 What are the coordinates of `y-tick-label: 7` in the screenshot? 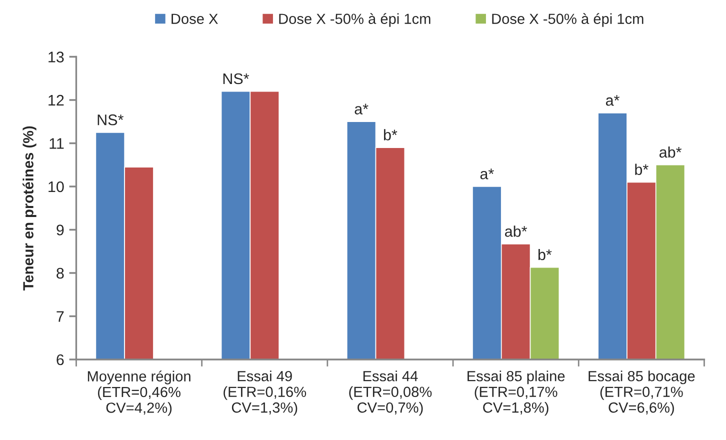 It's located at (60, 316).